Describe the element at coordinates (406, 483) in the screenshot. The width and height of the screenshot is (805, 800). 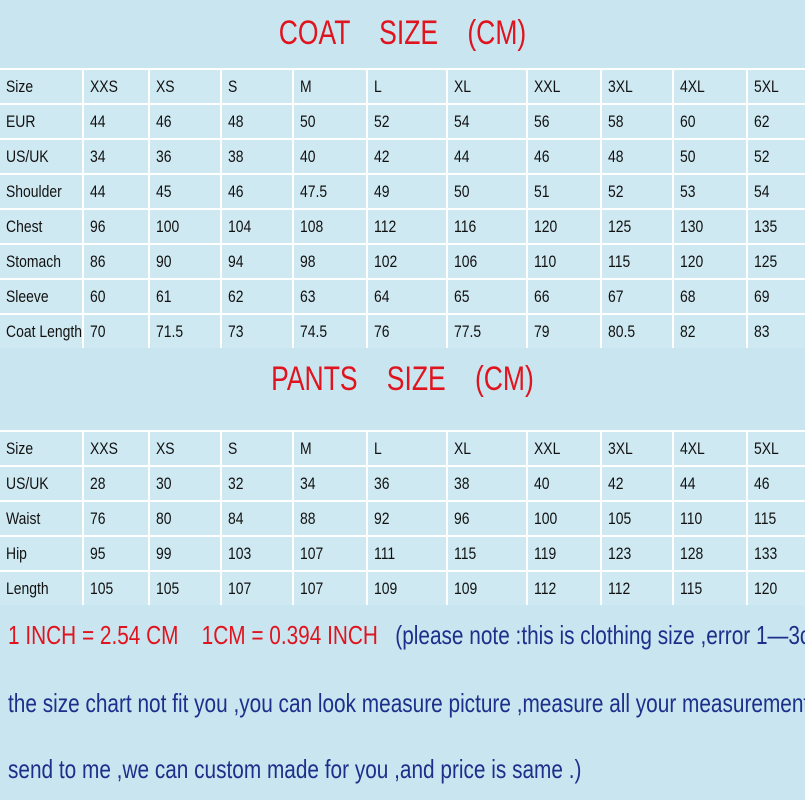
I see `table-cell: 36` at that location.